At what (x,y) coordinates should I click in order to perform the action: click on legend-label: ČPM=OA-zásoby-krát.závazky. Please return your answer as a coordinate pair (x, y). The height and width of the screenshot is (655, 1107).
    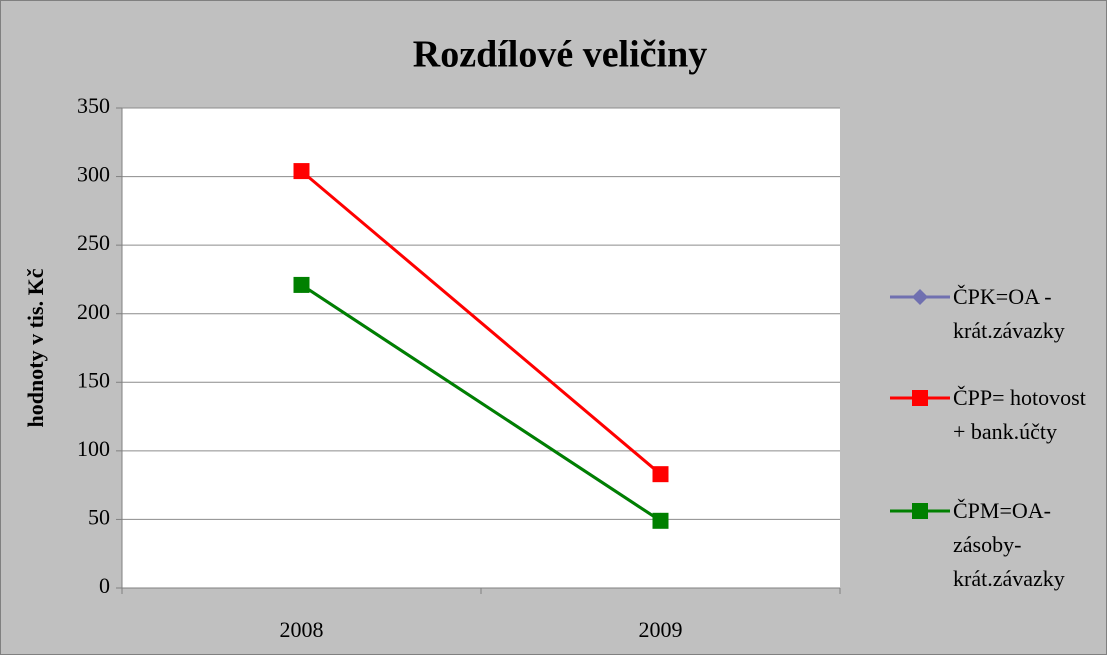
    Looking at the image, I should click on (1009, 544).